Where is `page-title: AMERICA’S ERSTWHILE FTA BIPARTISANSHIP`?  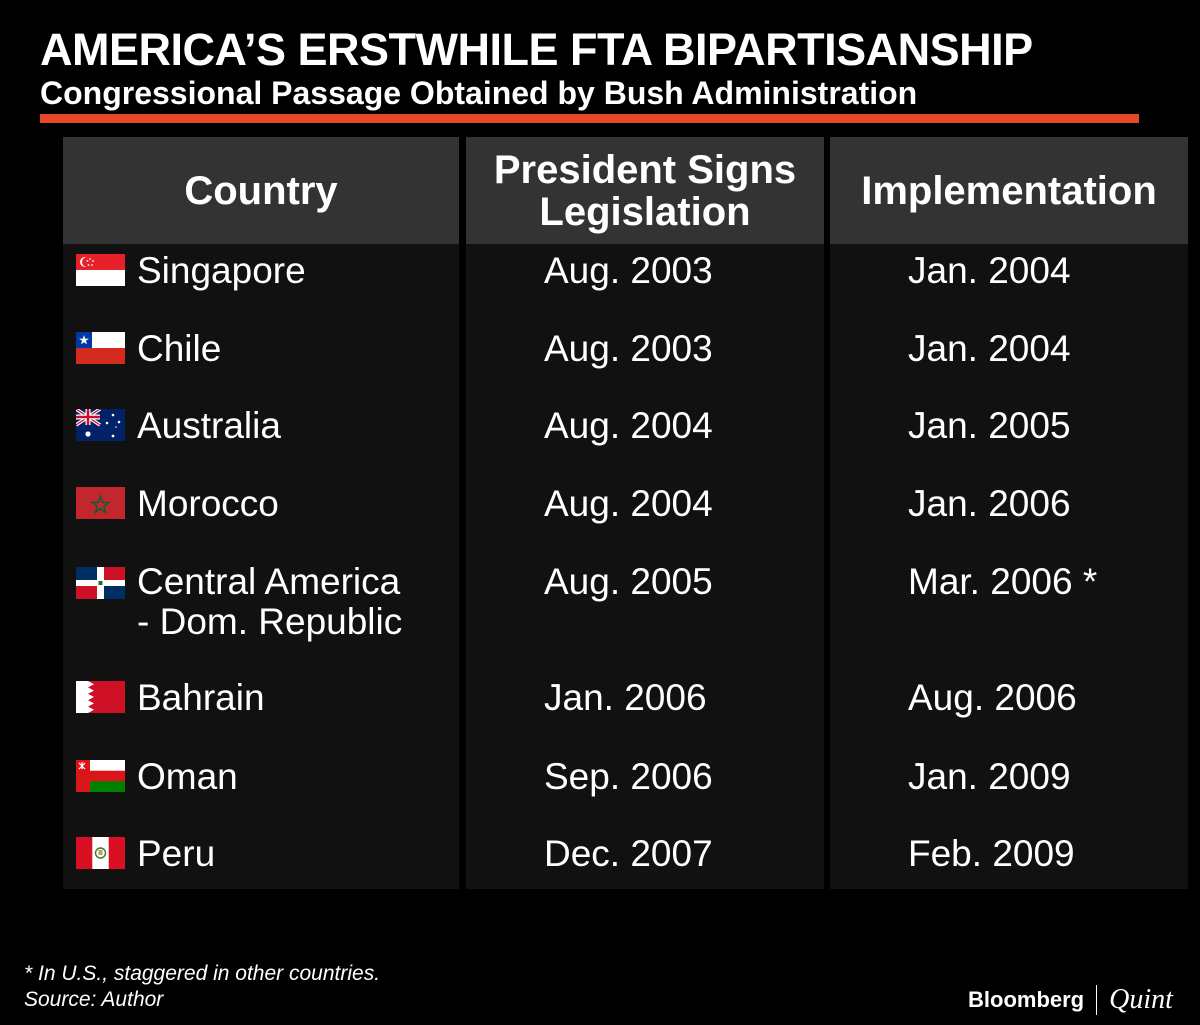
page-title: AMERICA’S ERSTWHILE FTA BIPARTISANSHIP is located at coordinates (536, 49).